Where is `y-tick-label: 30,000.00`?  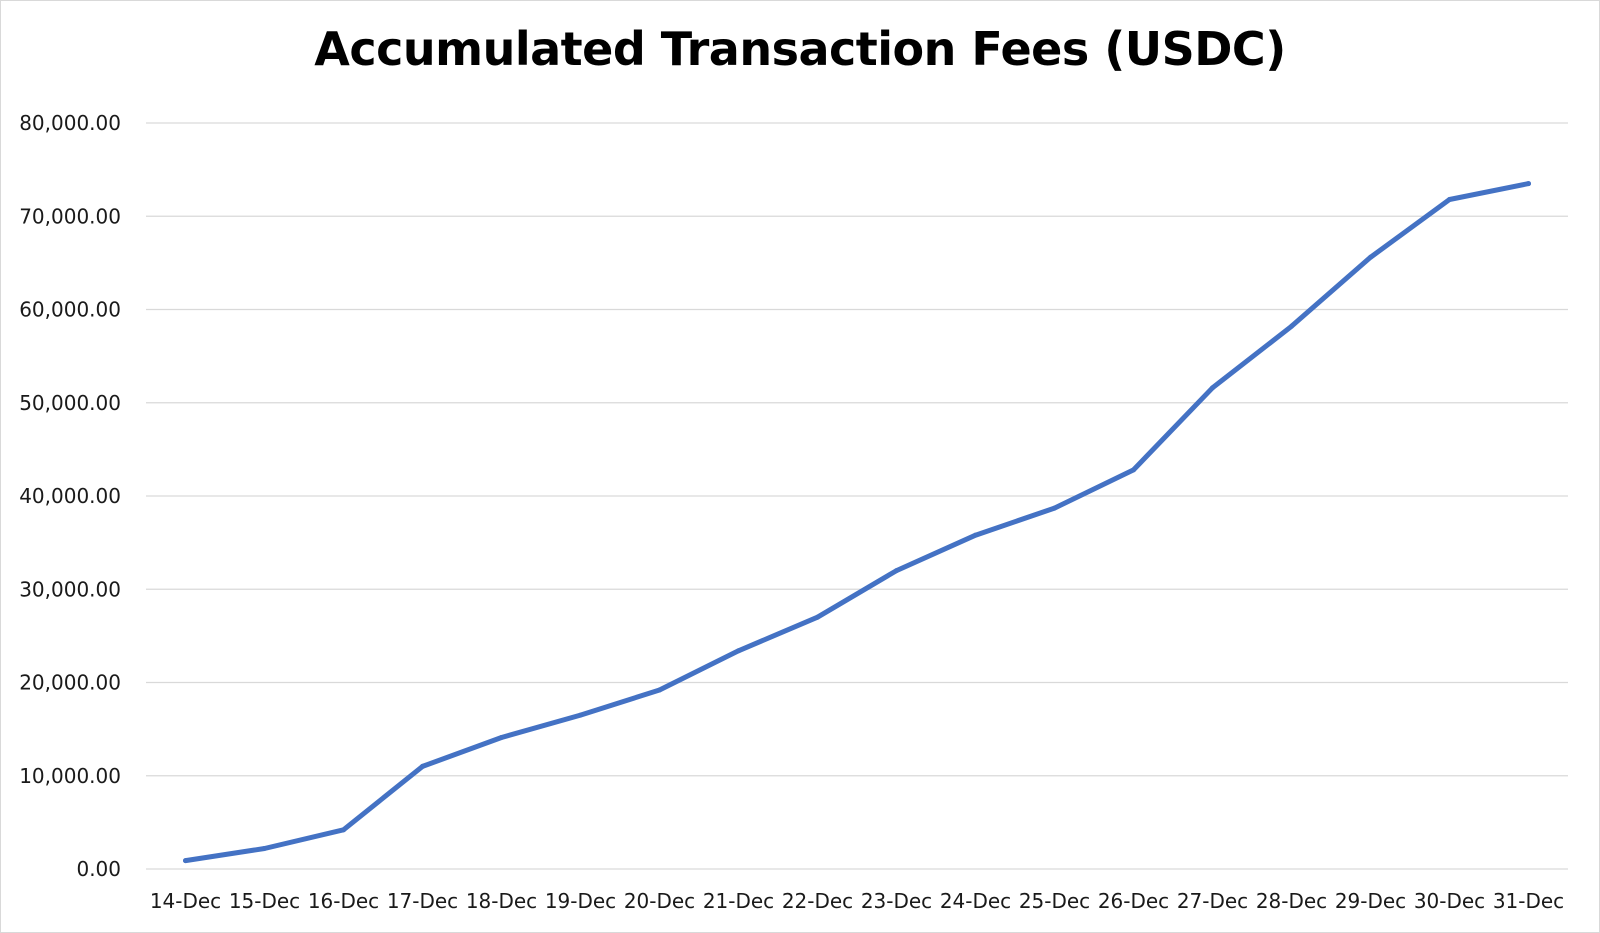 y-tick-label: 30,000.00 is located at coordinates (70, 589).